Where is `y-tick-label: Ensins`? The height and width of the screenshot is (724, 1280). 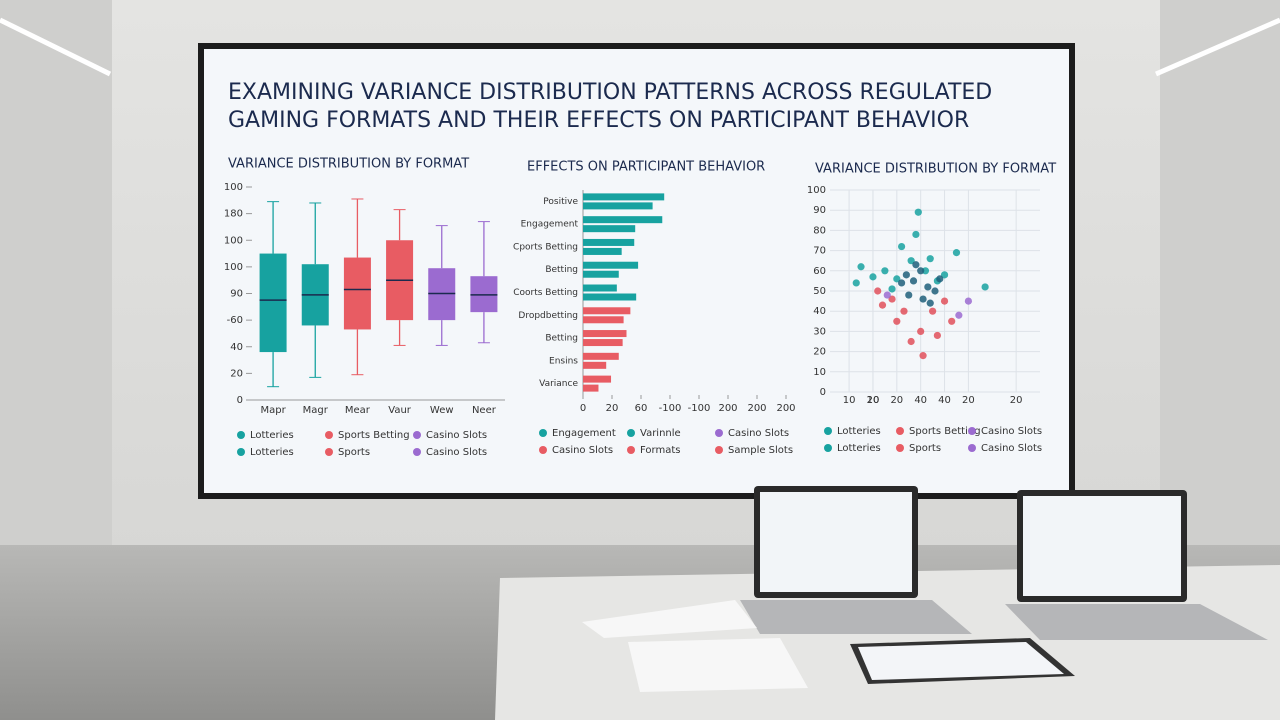 y-tick-label: Ensins is located at coordinates (563, 361).